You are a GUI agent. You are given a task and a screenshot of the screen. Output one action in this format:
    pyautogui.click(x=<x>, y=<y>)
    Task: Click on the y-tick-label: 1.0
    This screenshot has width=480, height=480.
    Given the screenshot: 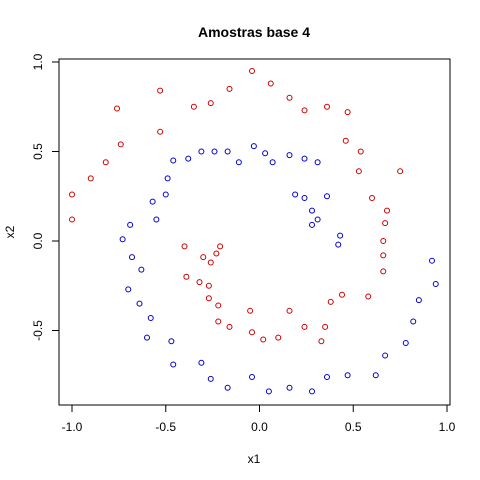 What is the action you would take?
    pyautogui.click(x=38, y=61)
    